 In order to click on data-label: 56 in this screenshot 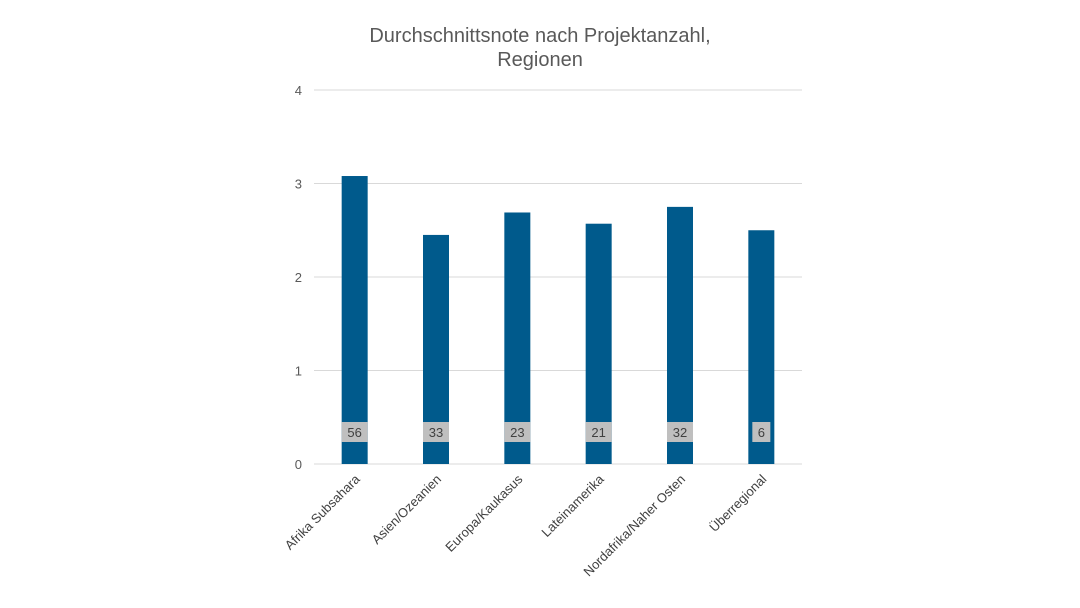, I will do `click(354, 432)`.